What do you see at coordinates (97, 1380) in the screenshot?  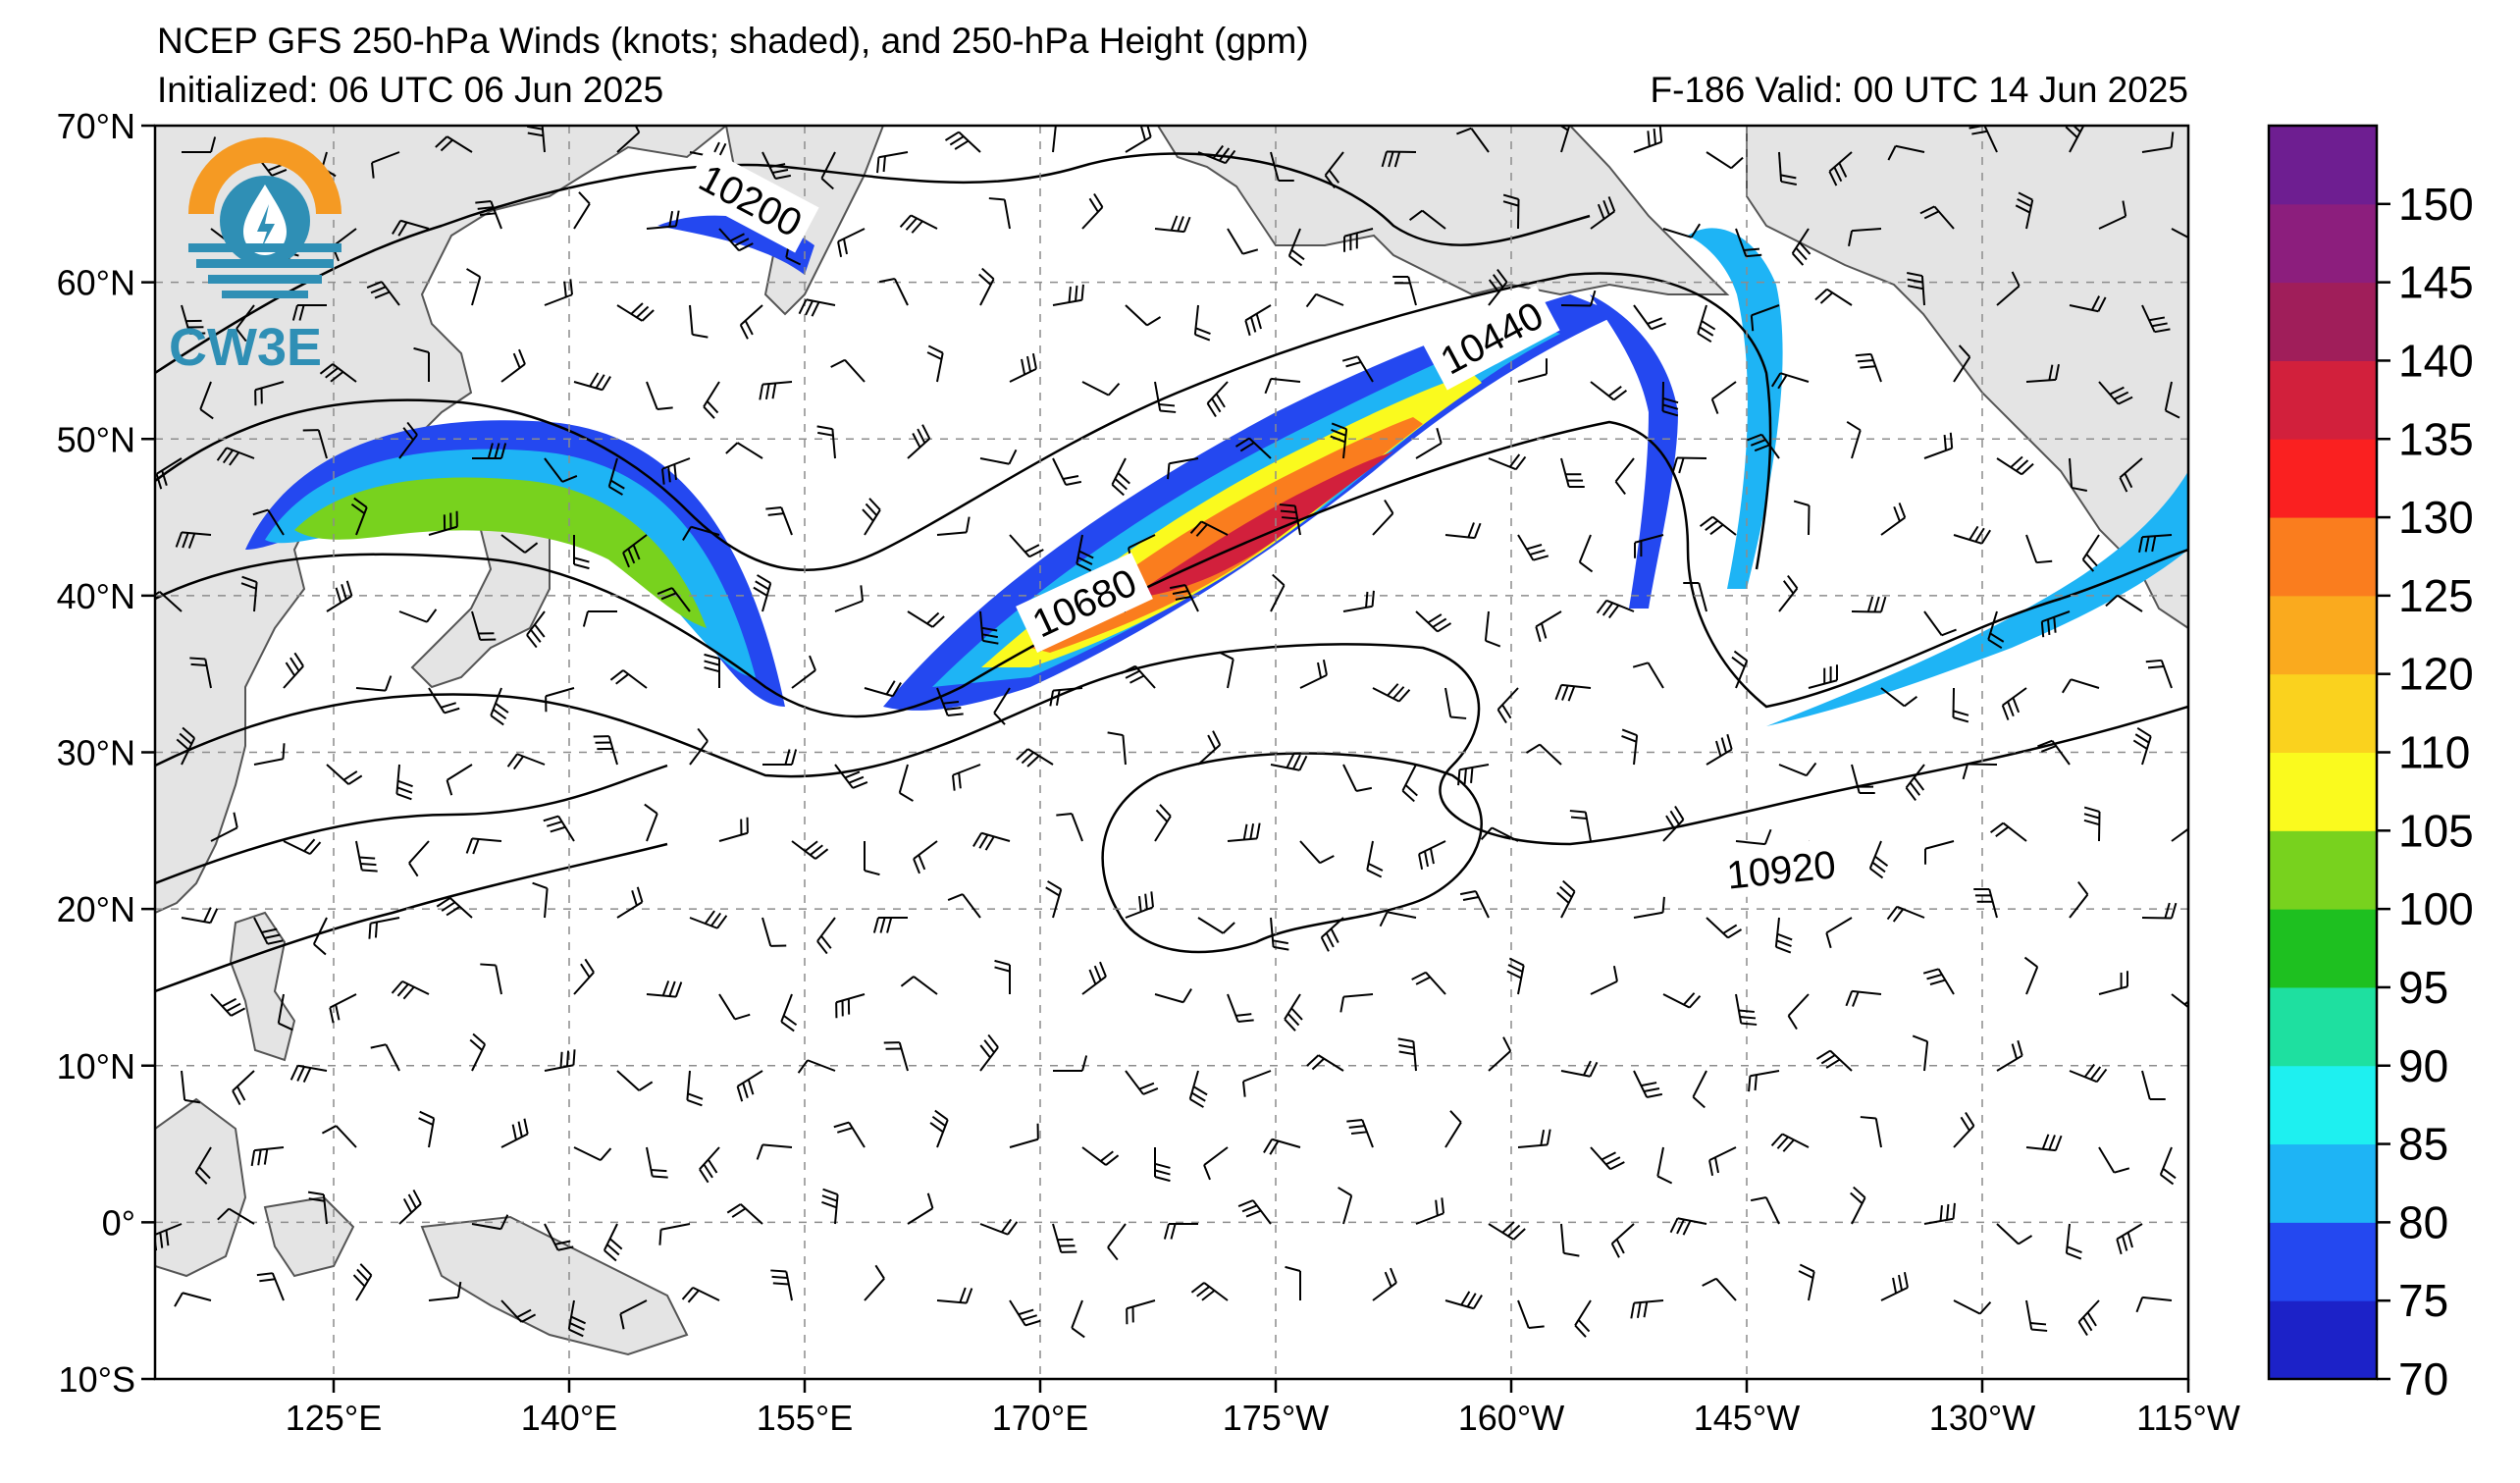 I see `lat-tick-label: 10°S` at bounding box center [97, 1380].